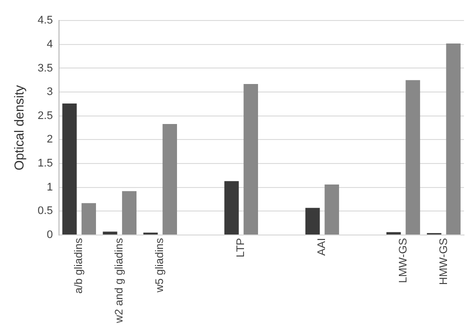  I want to click on y-tick-label: 2, so click(49, 140).